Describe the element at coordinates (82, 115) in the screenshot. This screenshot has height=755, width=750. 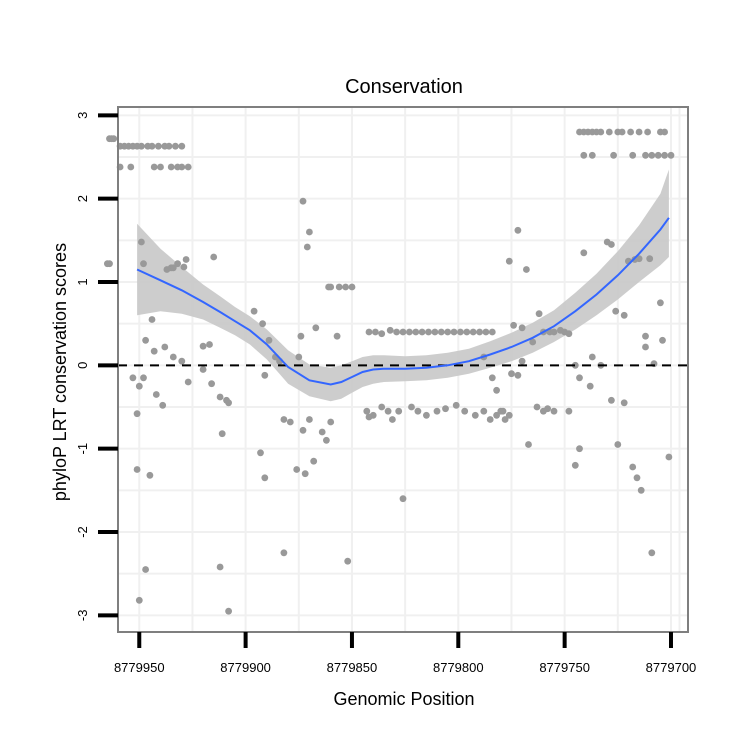
I see `y-tick-label: 3` at that location.